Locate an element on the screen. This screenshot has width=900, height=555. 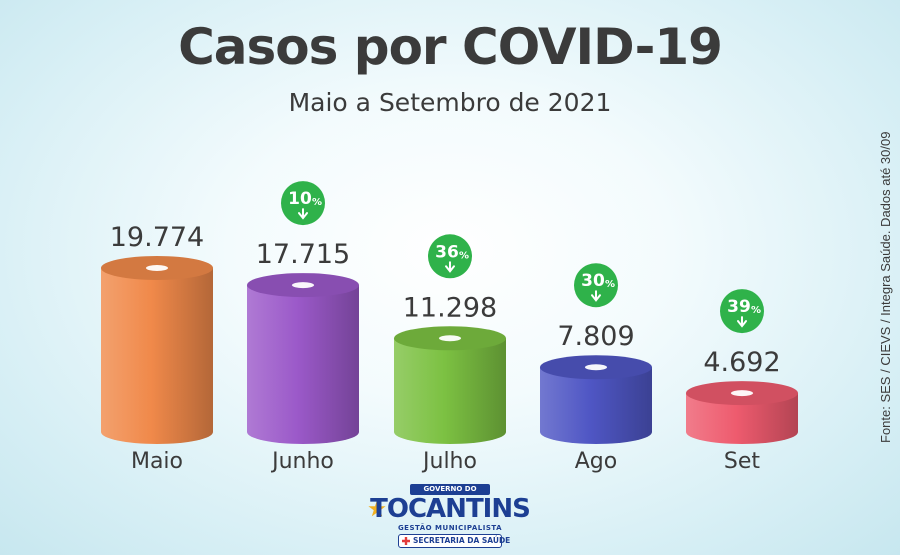
value-label: 19.774 is located at coordinates (157, 237).